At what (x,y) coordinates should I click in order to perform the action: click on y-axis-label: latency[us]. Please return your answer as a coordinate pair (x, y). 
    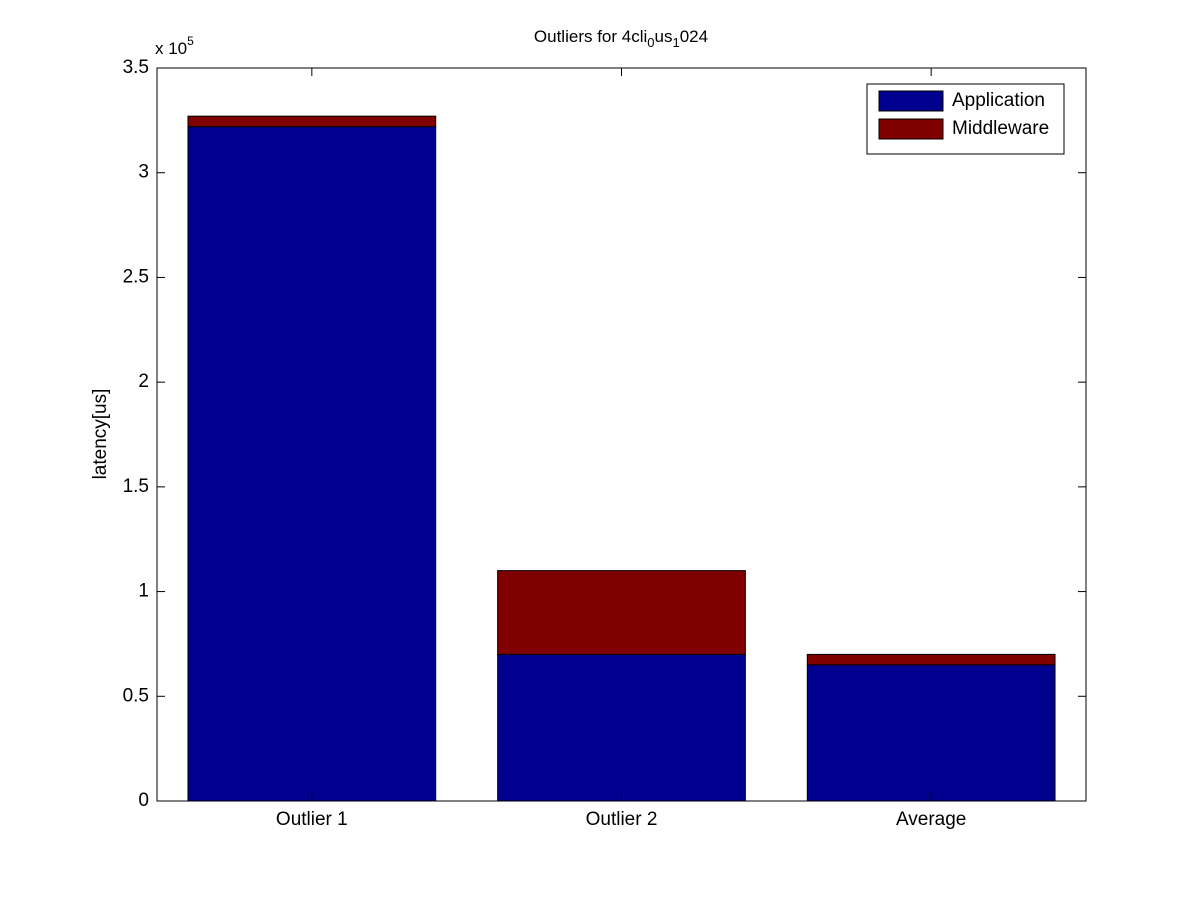
    Looking at the image, I should click on (100, 434).